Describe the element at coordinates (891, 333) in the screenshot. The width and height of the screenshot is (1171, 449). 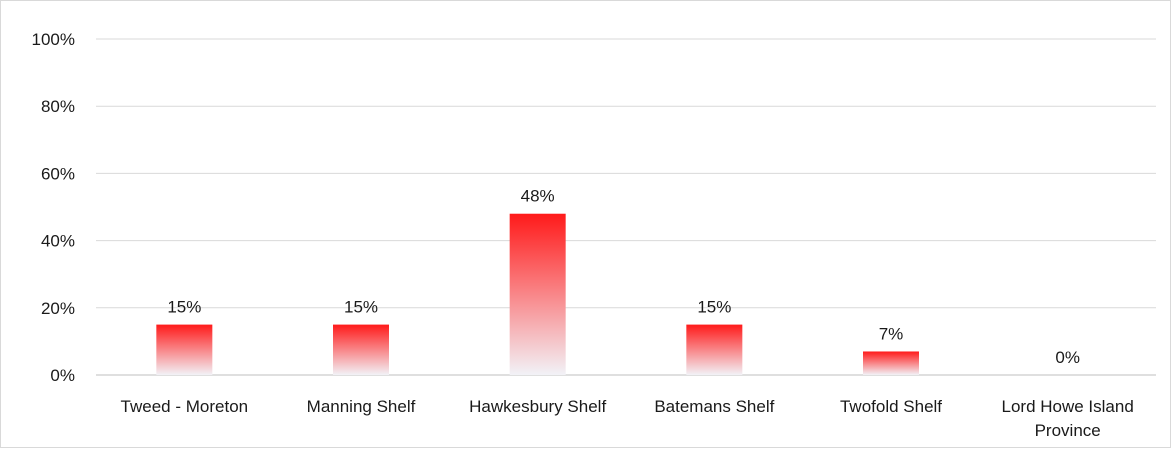
I see `data-label: 7%` at that location.